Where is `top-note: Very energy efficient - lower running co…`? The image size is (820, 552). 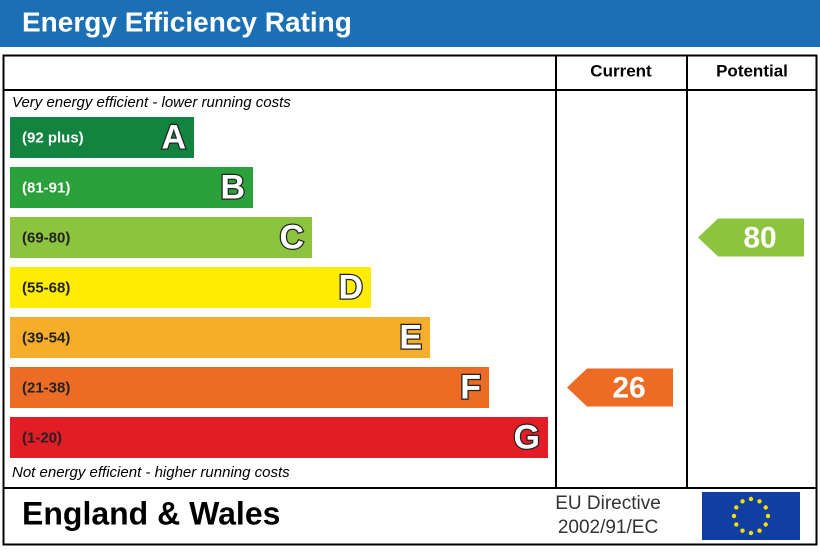 top-note: Very energy efficient - lower running co… is located at coordinates (151, 102).